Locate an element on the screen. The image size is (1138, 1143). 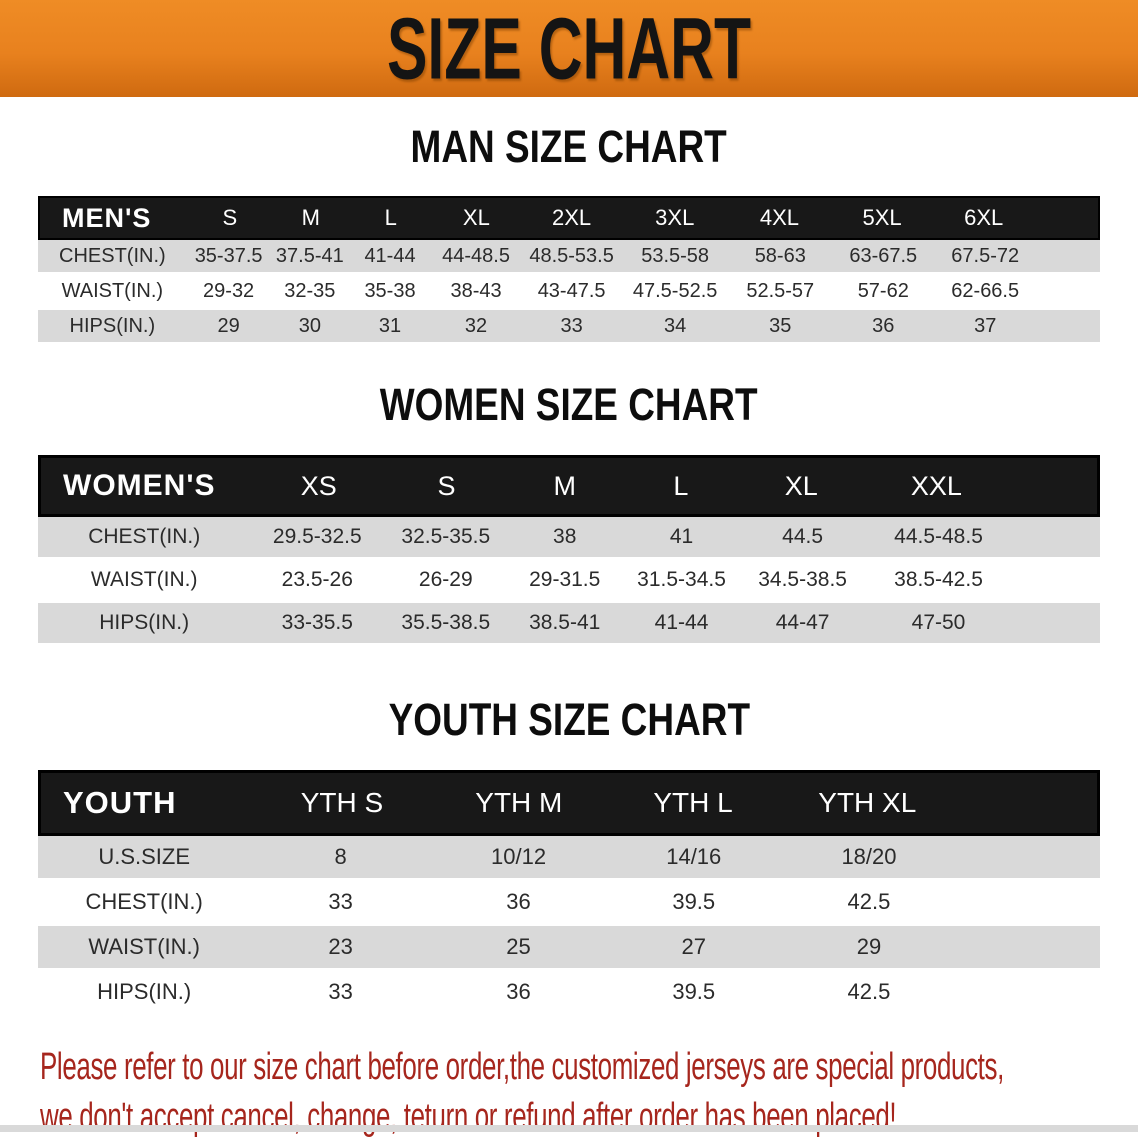
size-value-cell: 43-47.5 is located at coordinates (571, 290).